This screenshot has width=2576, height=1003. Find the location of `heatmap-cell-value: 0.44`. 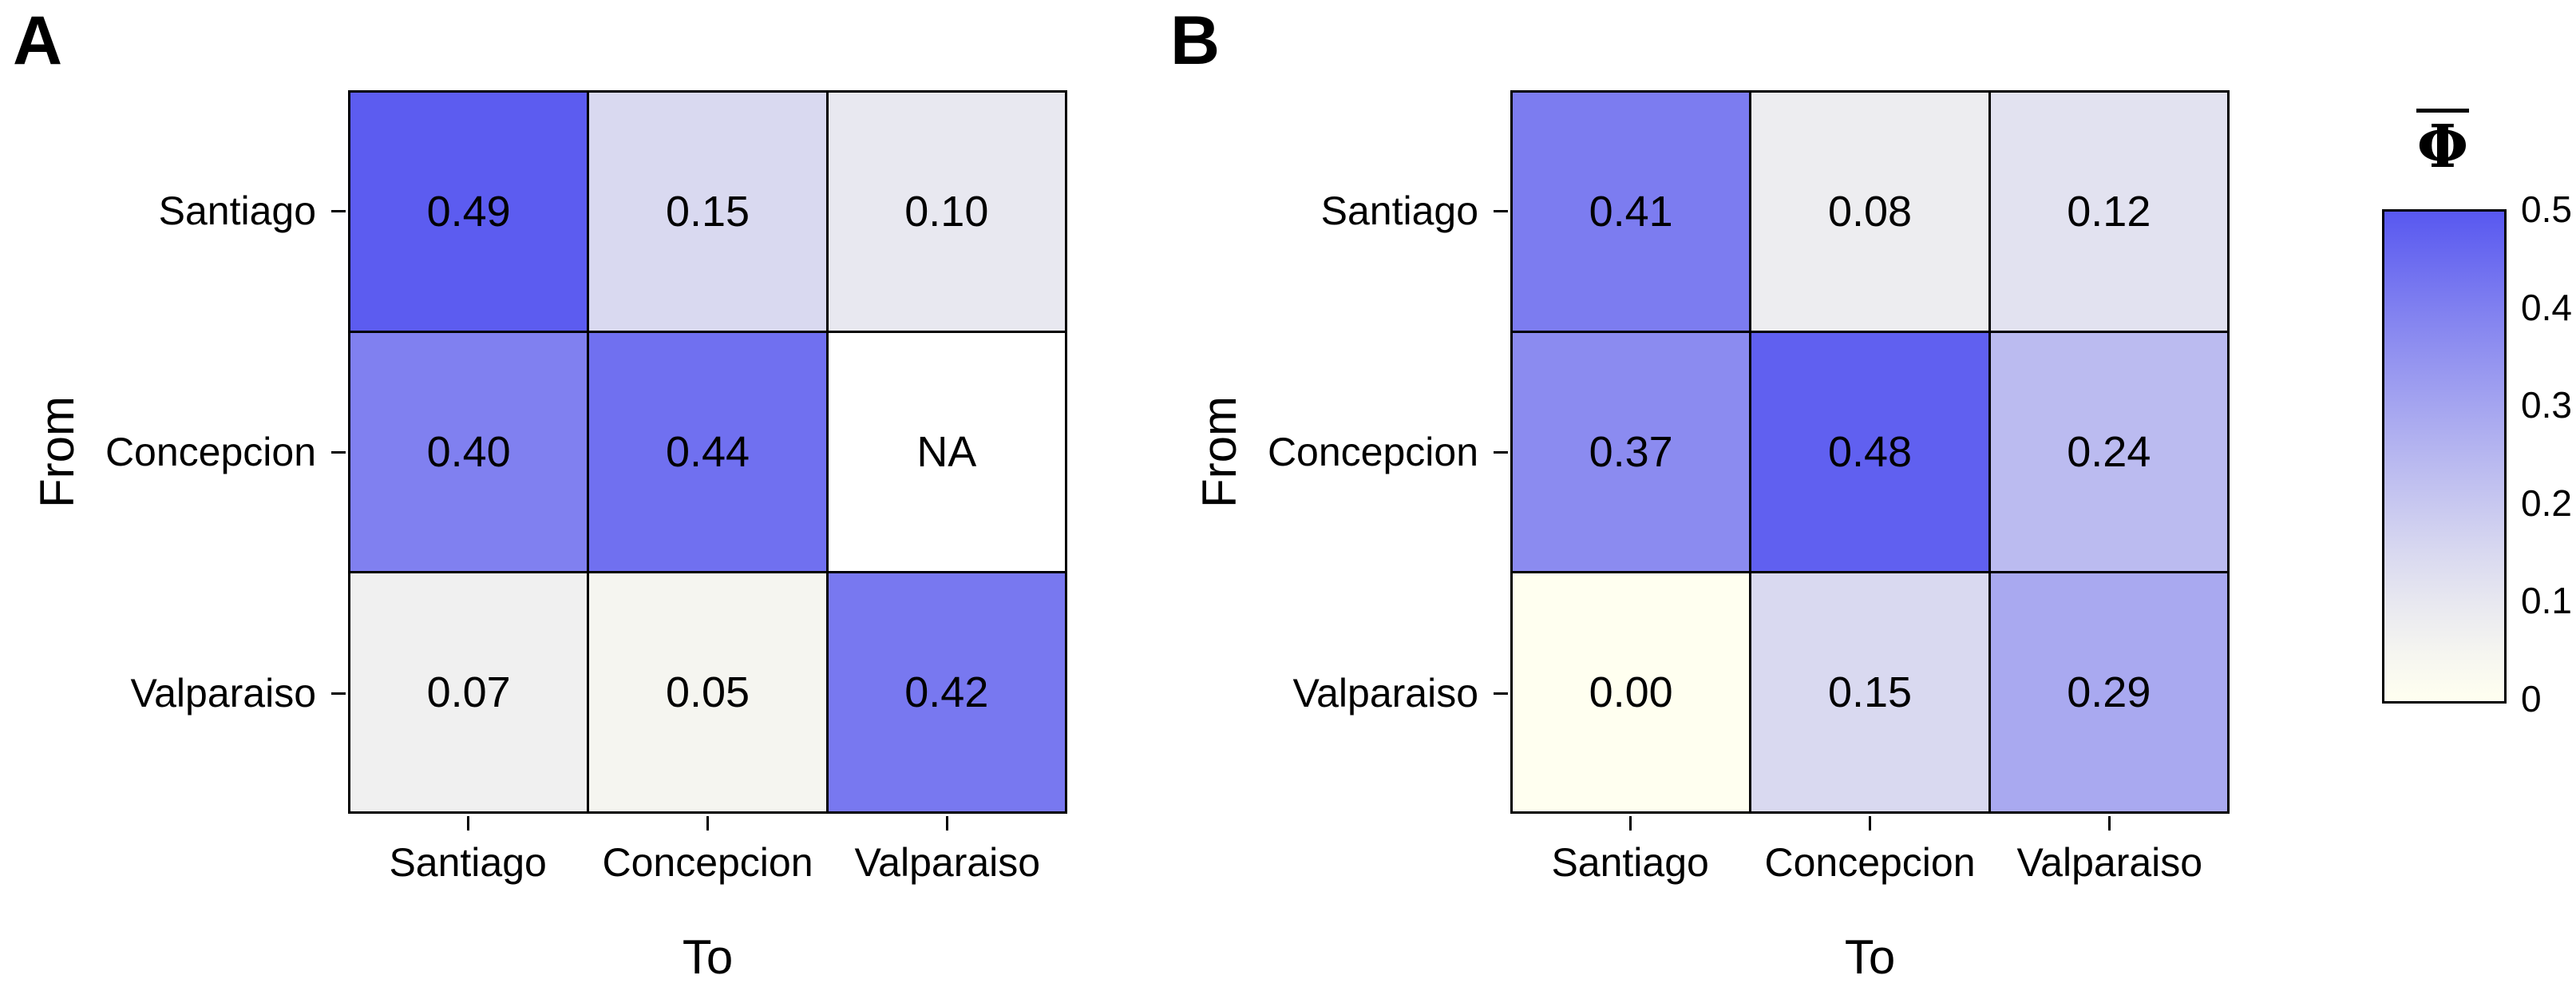

heatmap-cell-value: 0.44 is located at coordinates (707, 452).